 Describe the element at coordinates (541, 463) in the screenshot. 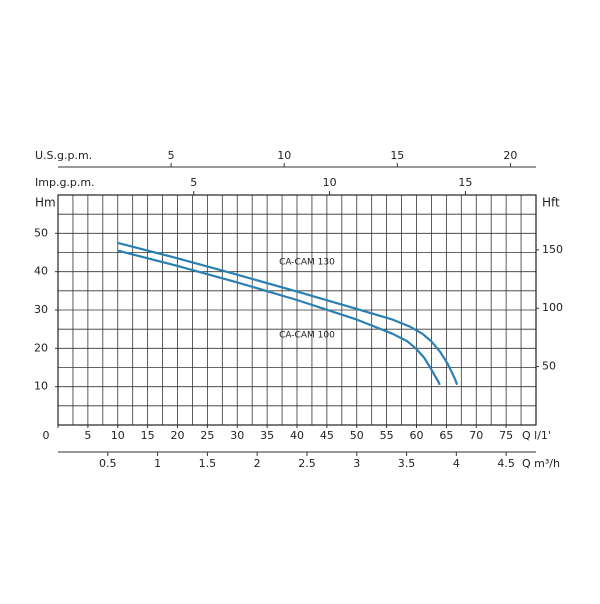

I see `bottom2-axis-label: Q m³/h` at that location.